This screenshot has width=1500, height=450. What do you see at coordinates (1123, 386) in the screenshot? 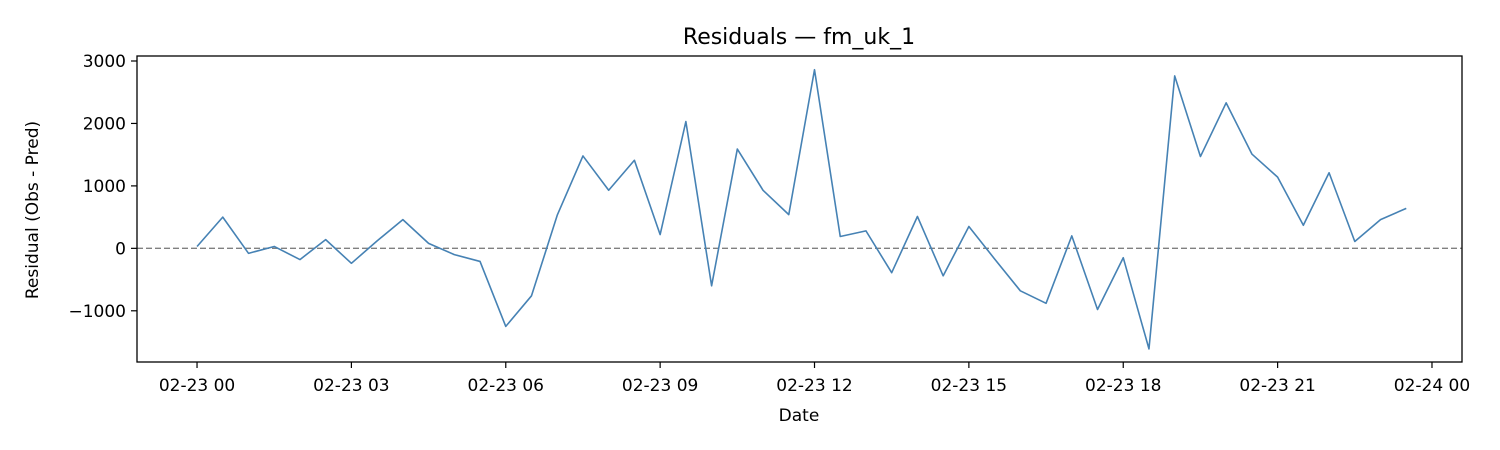
I see `x-tick-label: 02-23 18` at bounding box center [1123, 386].